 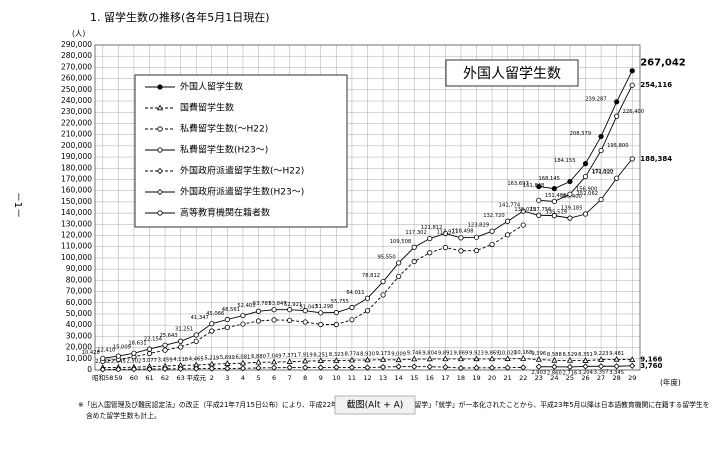 I want to click on data-label: 55,755, so click(x=340, y=302).